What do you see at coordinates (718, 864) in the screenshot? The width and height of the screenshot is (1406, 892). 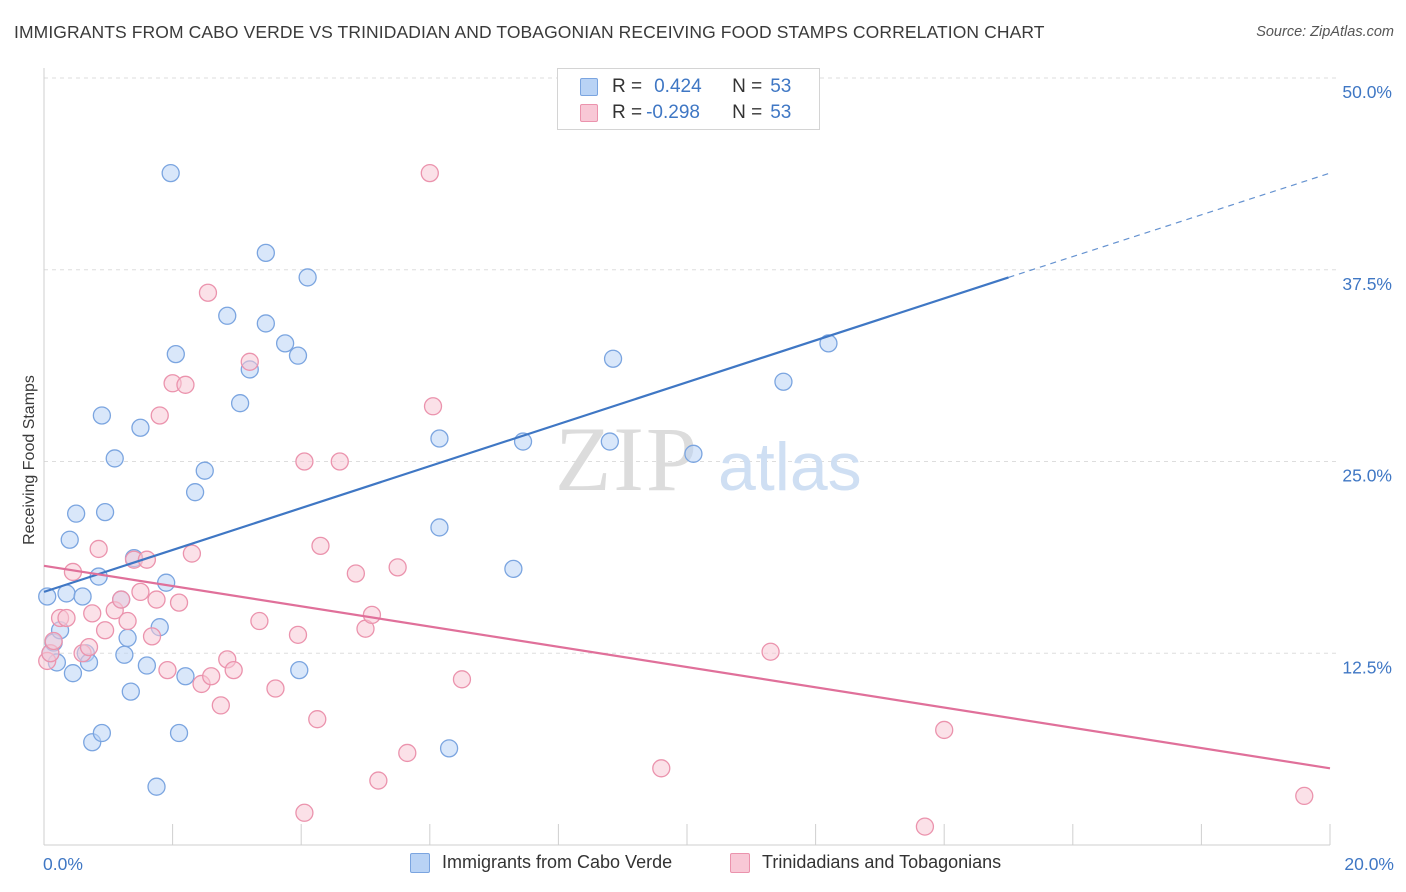 I see `x-tick-labels: 0.0% 20.0%` at bounding box center [718, 864].